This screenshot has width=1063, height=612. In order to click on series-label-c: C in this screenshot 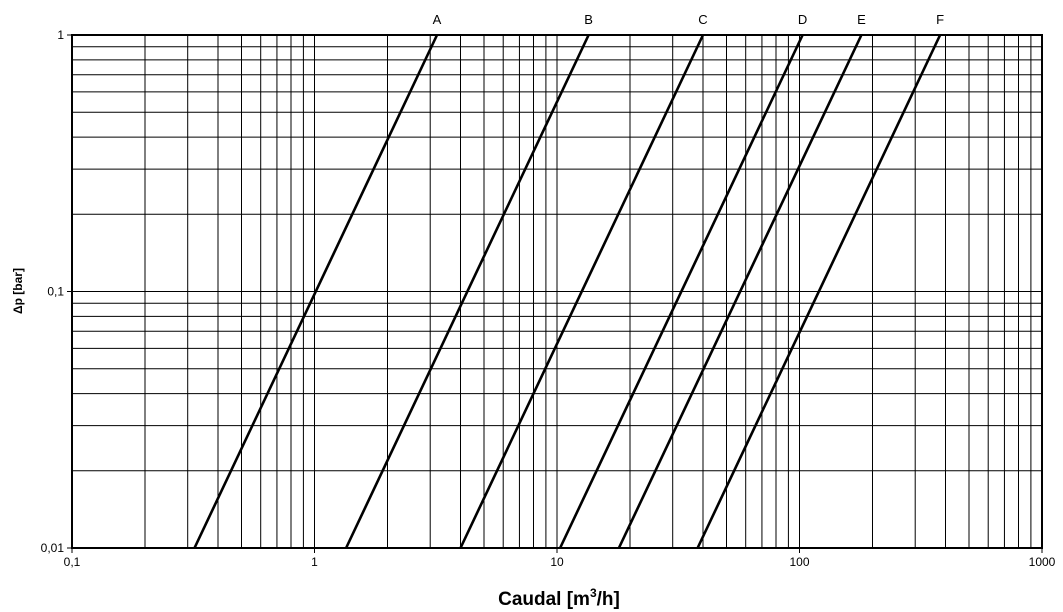, I will do `click(702, 19)`.